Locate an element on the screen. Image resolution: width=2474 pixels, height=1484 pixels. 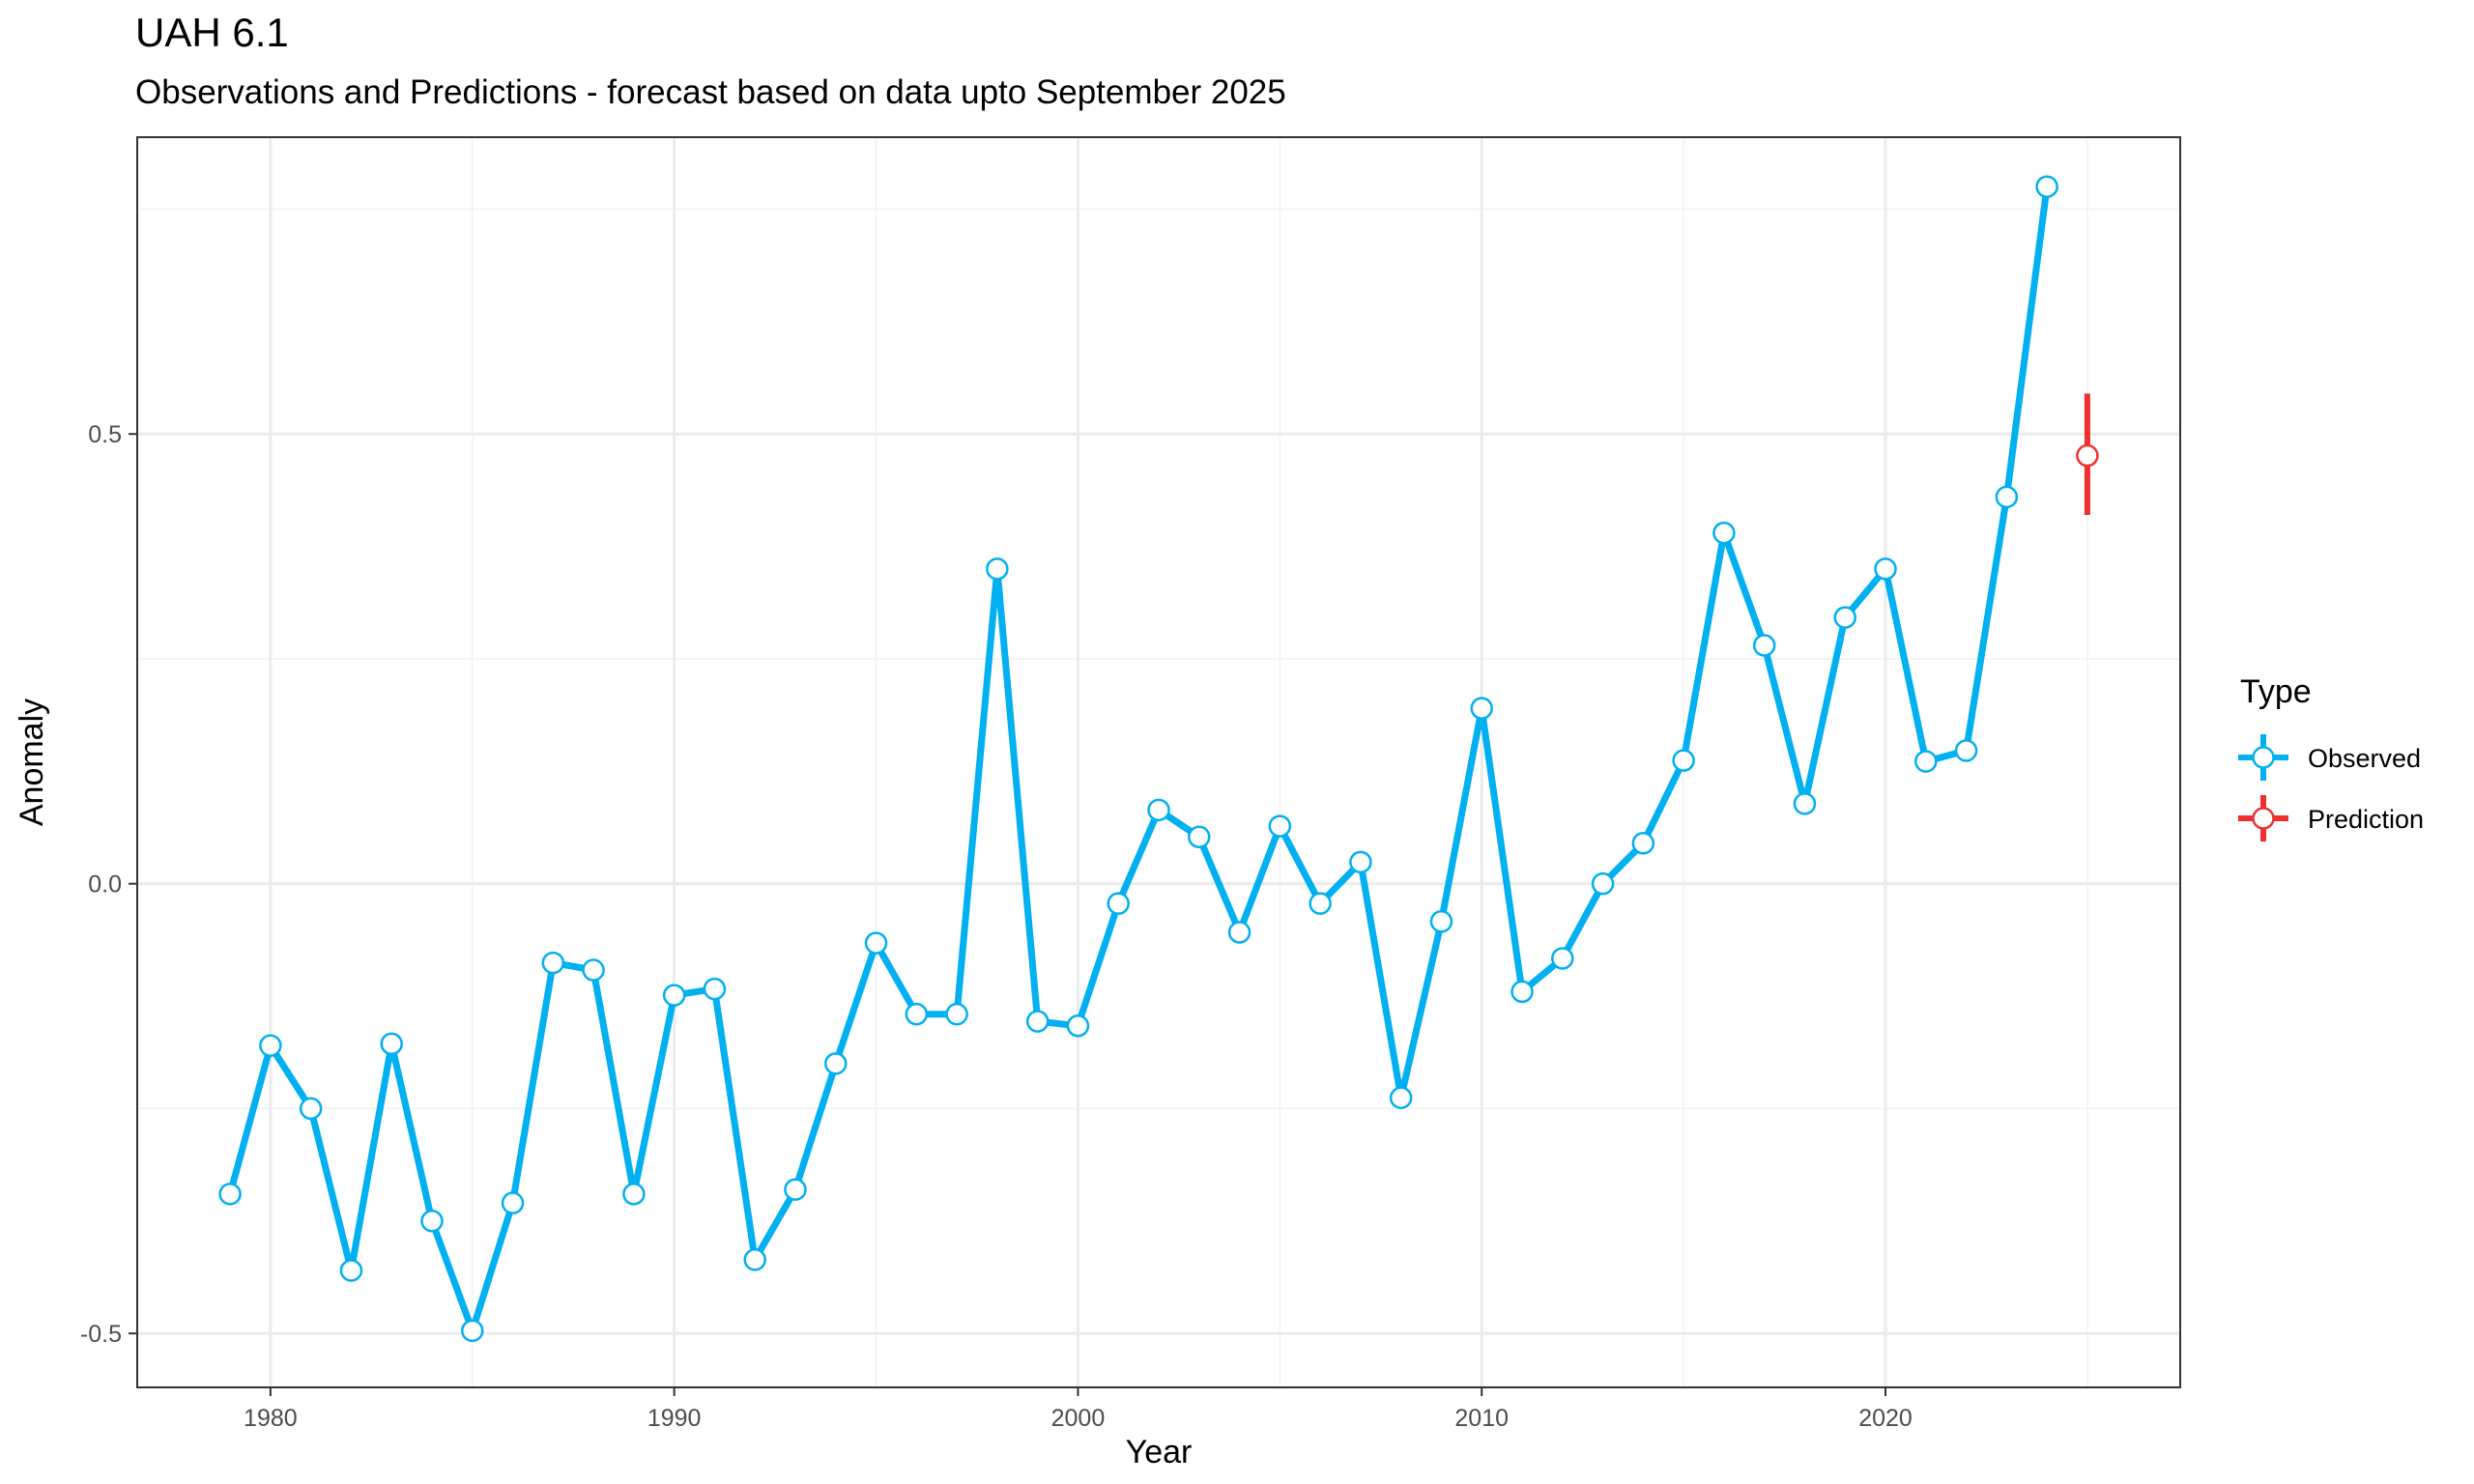
legend-label-prediction: Prediction is located at coordinates (2366, 820).